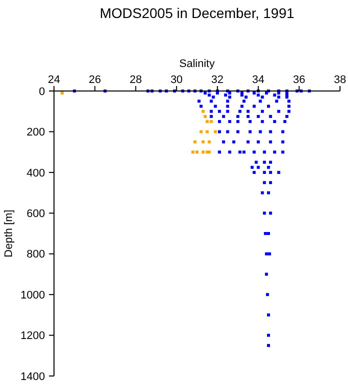  What do you see at coordinates (94, 80) in the screenshot?
I see `x-tick-label: 26` at bounding box center [94, 80].